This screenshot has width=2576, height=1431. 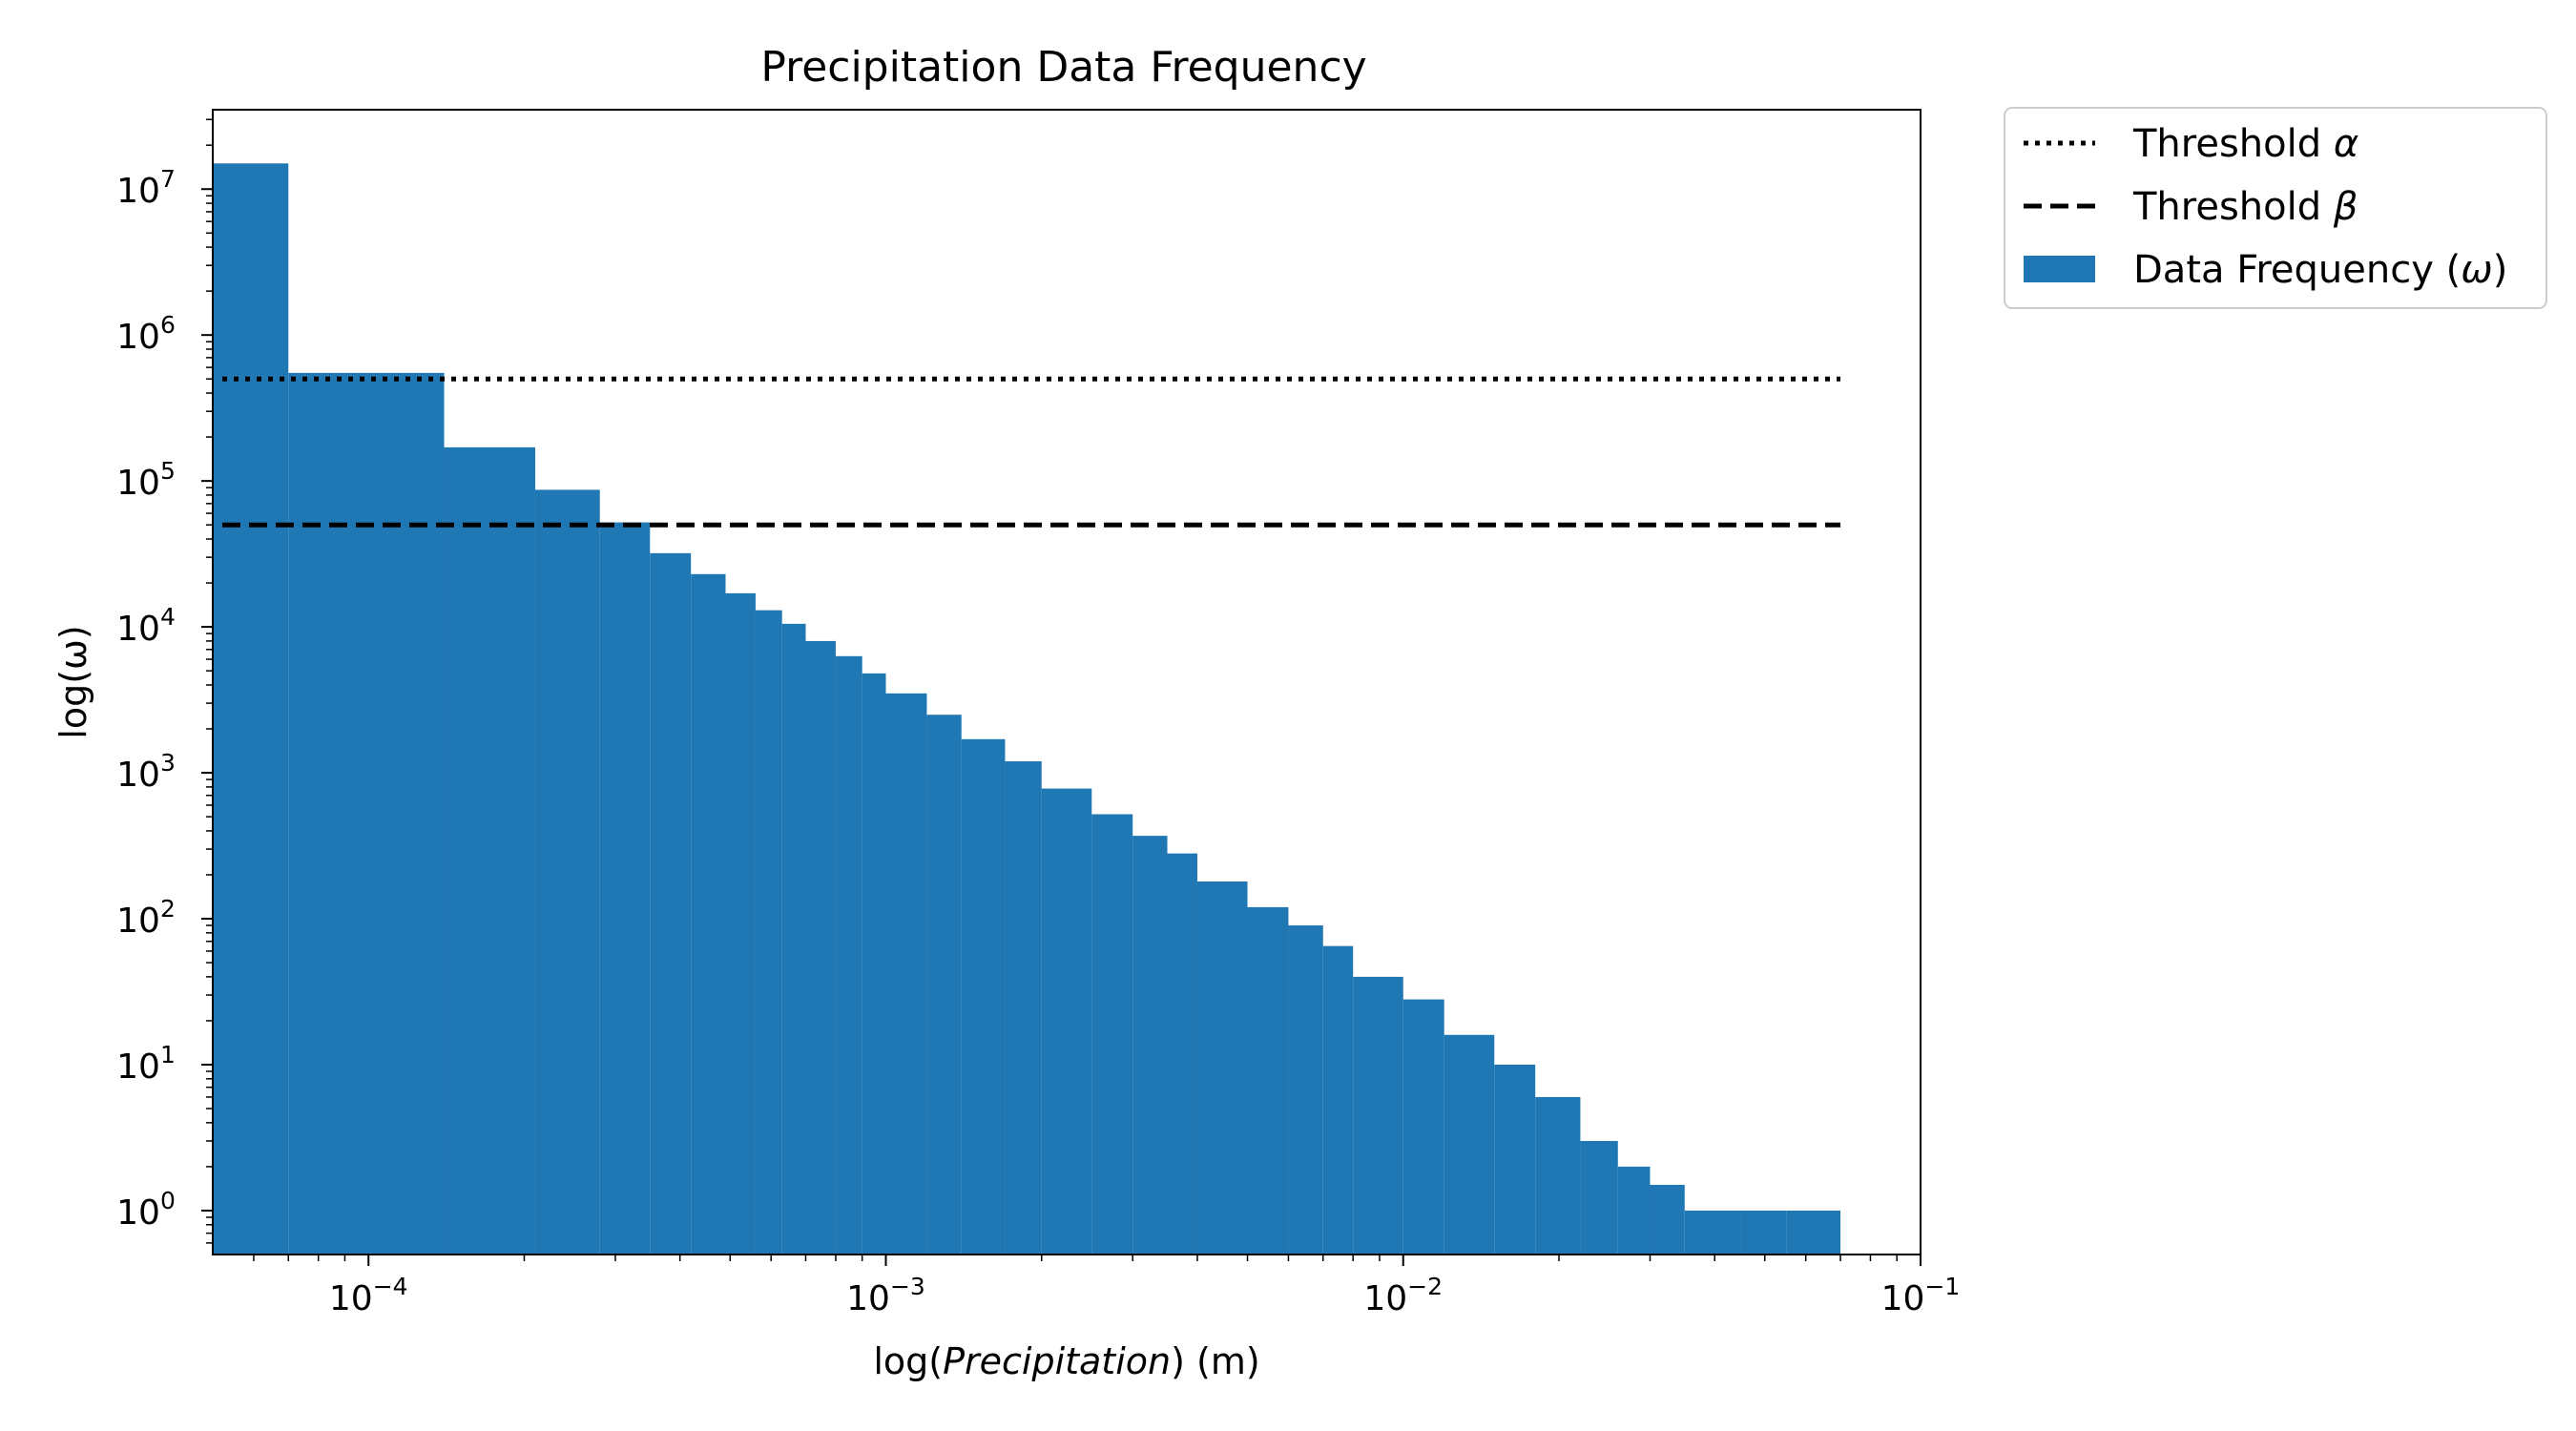 What do you see at coordinates (1403, 1295) in the screenshot?
I see `x-tick-label-2: 10⁻²` at bounding box center [1403, 1295].